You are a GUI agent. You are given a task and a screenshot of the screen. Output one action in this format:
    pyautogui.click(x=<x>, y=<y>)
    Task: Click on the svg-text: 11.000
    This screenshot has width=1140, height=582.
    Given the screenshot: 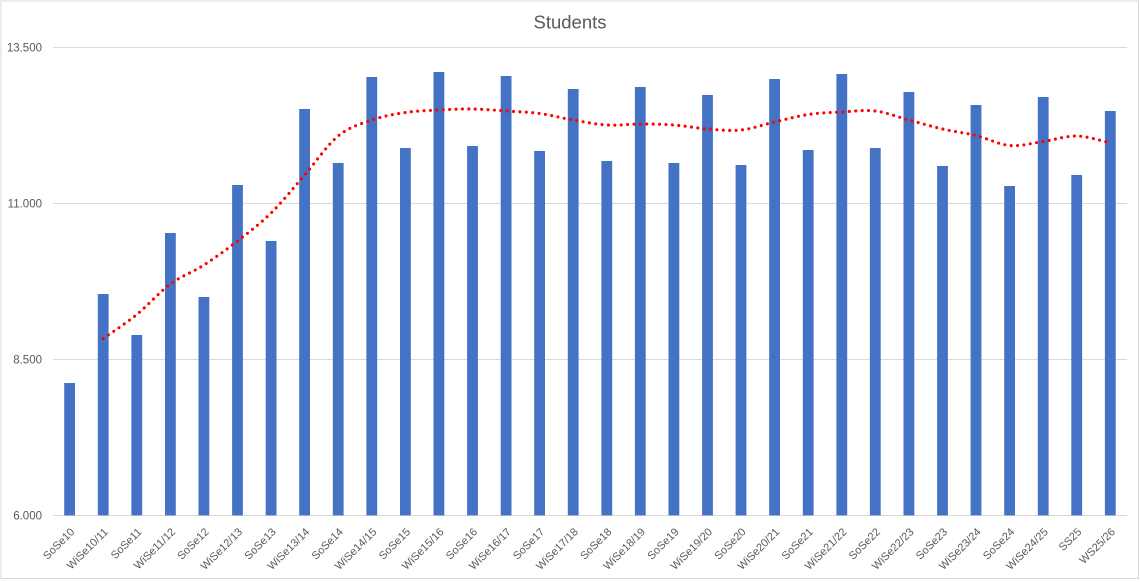 What is the action you would take?
    pyautogui.click(x=25, y=205)
    